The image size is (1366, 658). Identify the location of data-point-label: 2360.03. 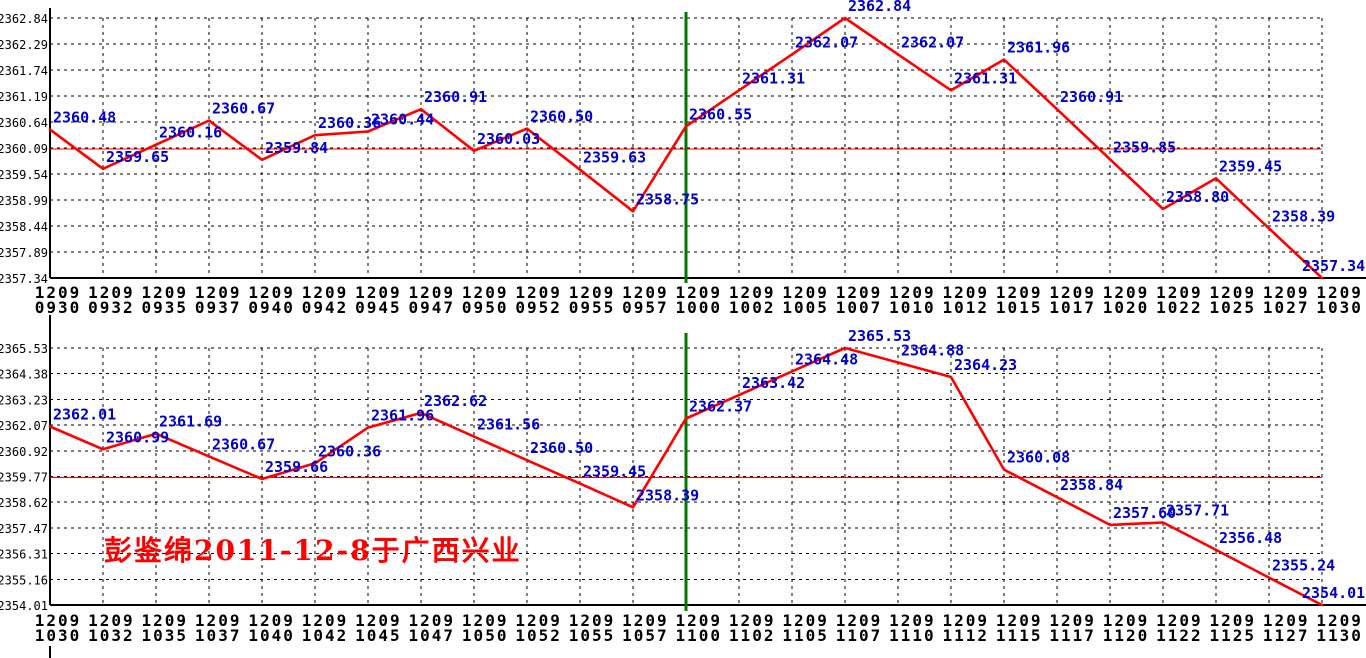
(508, 139).